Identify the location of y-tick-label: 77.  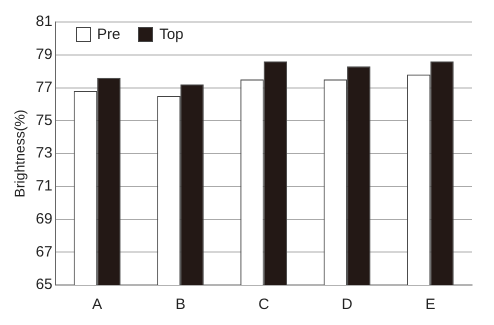
(44, 87).